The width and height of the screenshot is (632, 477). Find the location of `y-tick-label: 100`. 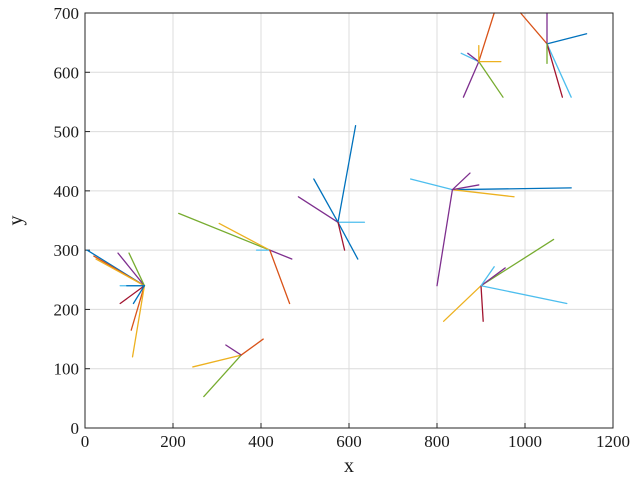

y-tick-label: 100 is located at coordinates (67, 369).